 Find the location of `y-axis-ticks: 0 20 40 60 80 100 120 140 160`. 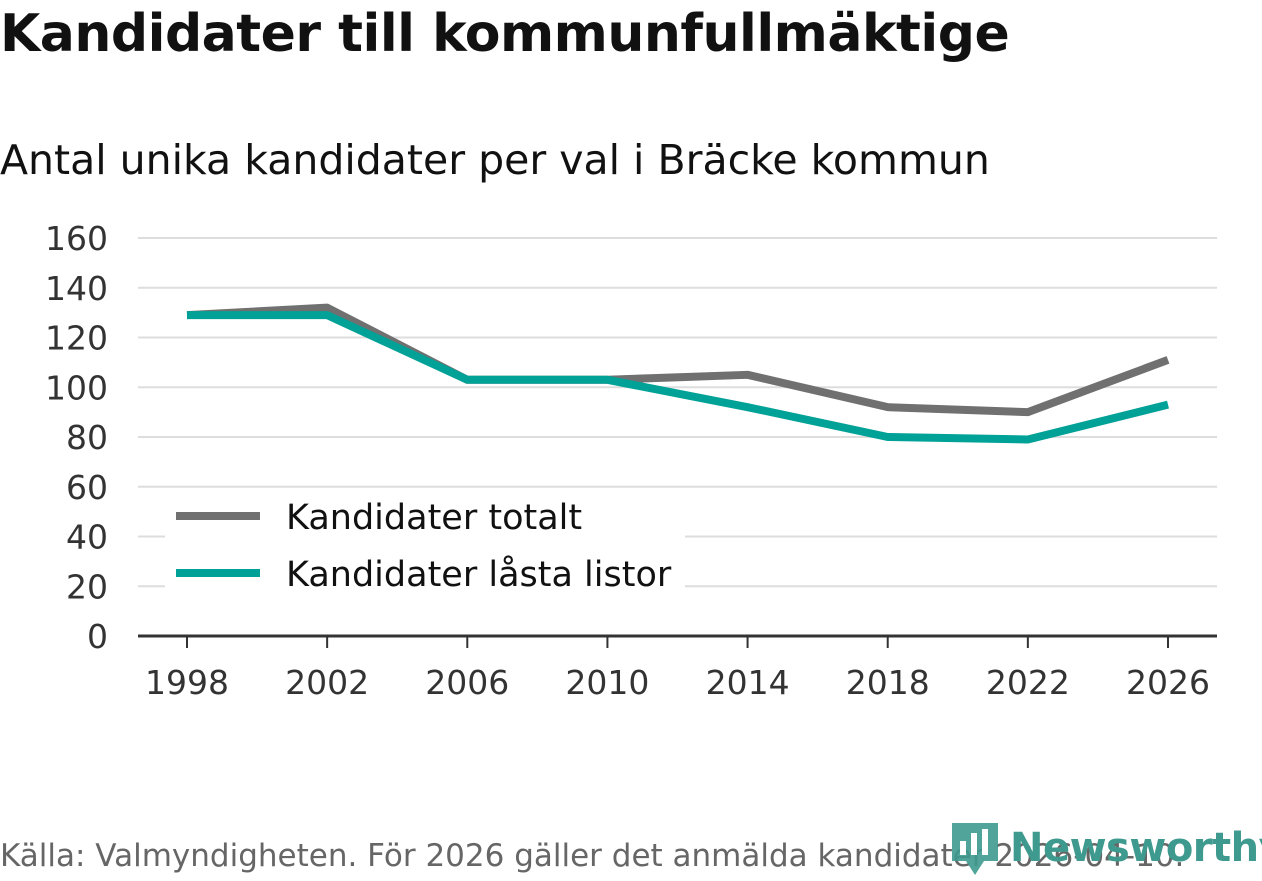

y-axis-ticks: 0 20 40 60 80 100 120 140 160 is located at coordinates (76, 437).